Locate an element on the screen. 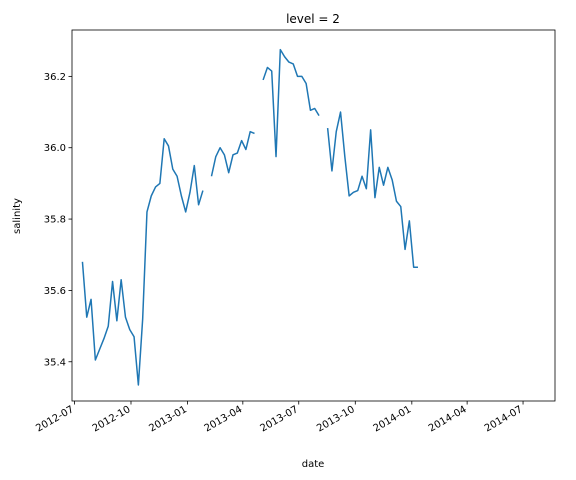 This screenshot has height=480, width=576. y-tick-label: 35.4 is located at coordinates (55, 362).